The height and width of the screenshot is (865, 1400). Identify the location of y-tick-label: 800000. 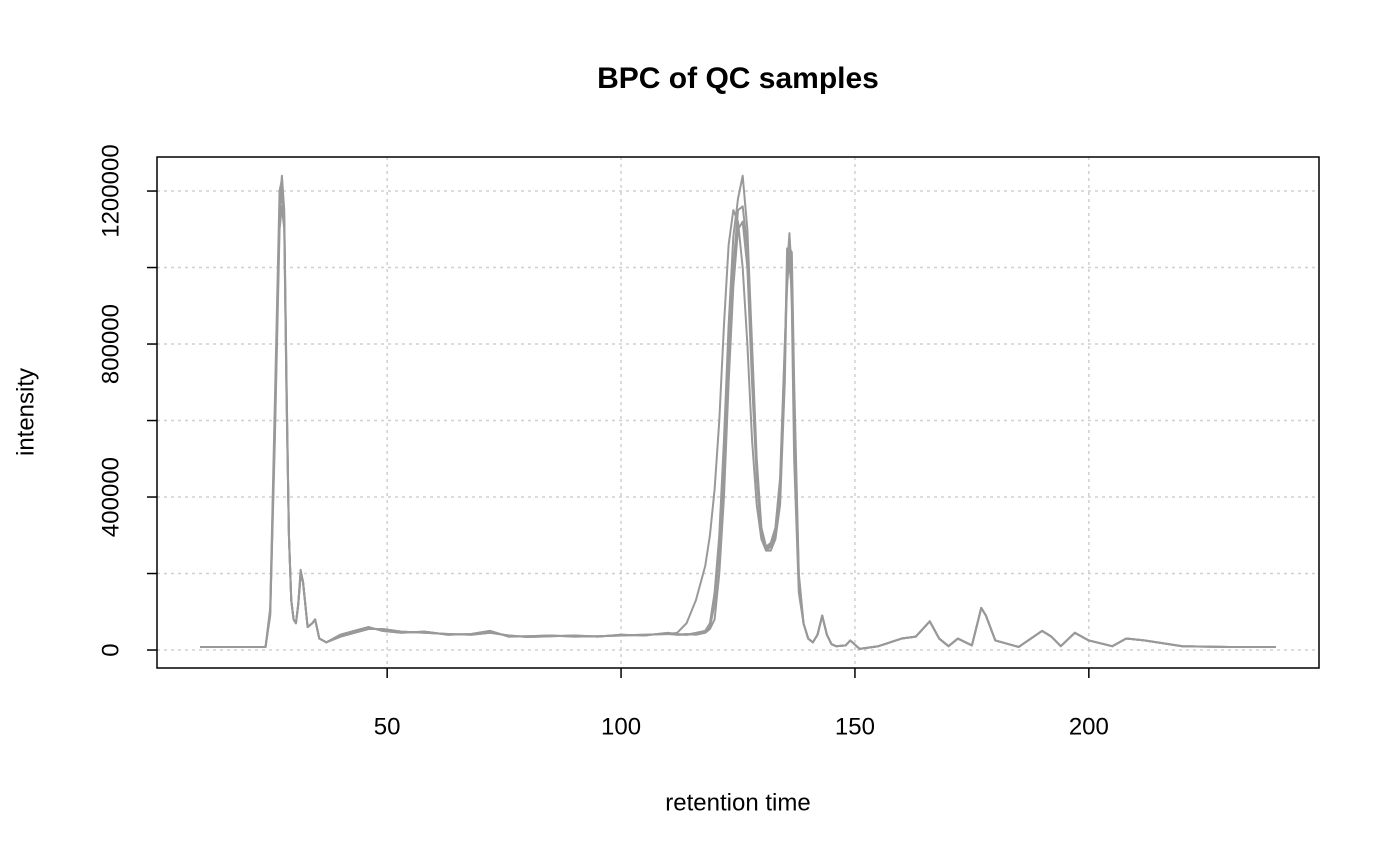
(110, 344).